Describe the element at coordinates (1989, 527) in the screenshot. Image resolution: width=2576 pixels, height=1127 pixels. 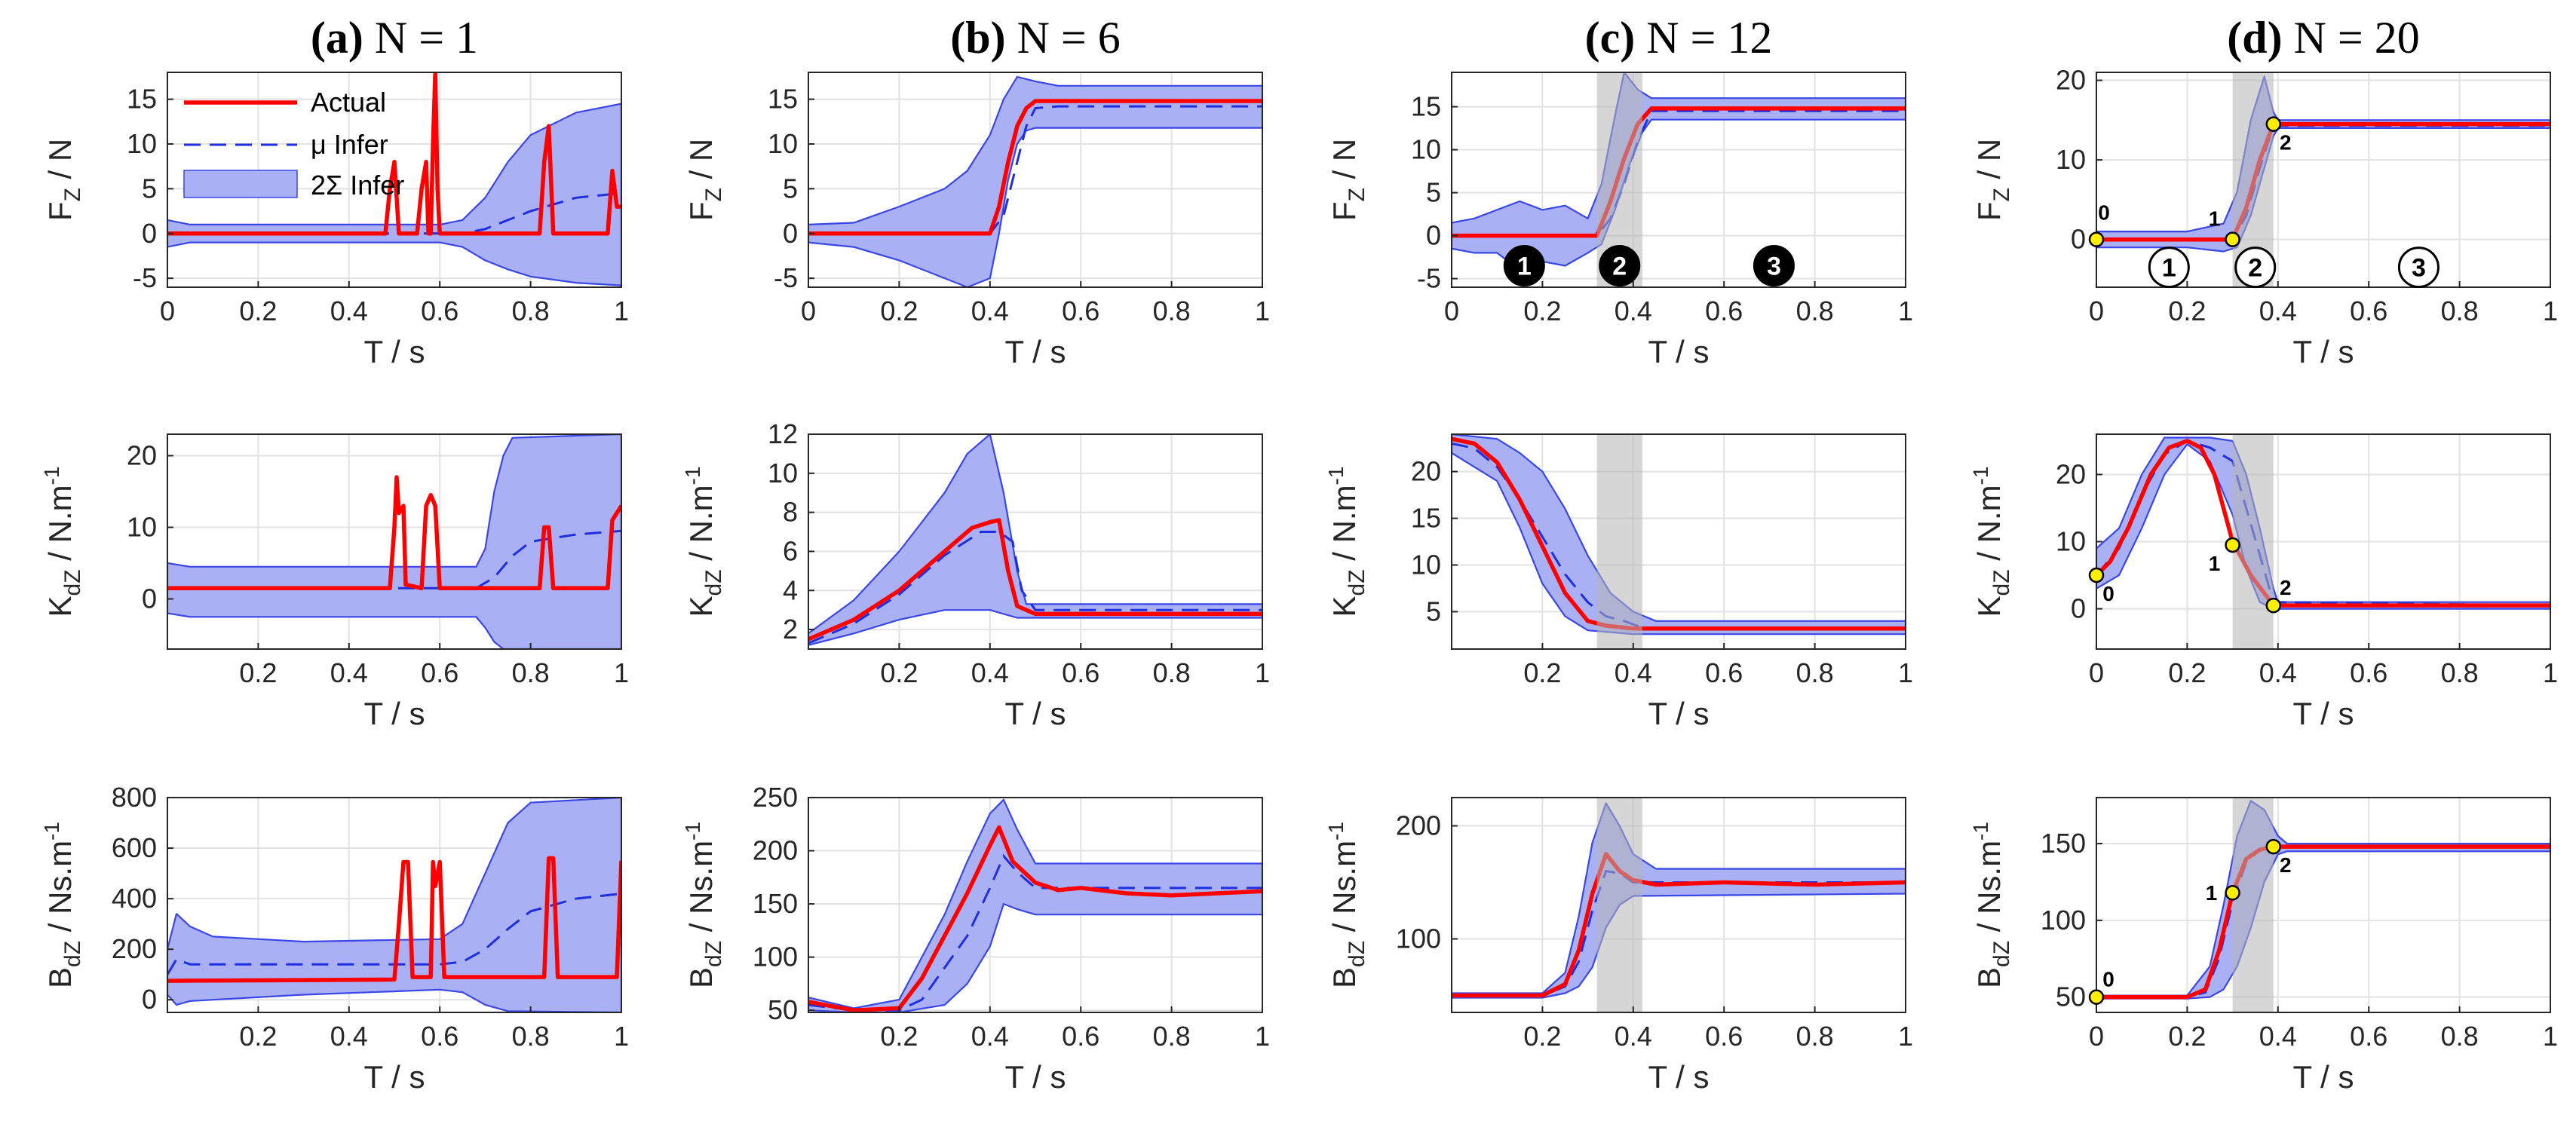
I see `ylabel-unit: / N.m` at that location.